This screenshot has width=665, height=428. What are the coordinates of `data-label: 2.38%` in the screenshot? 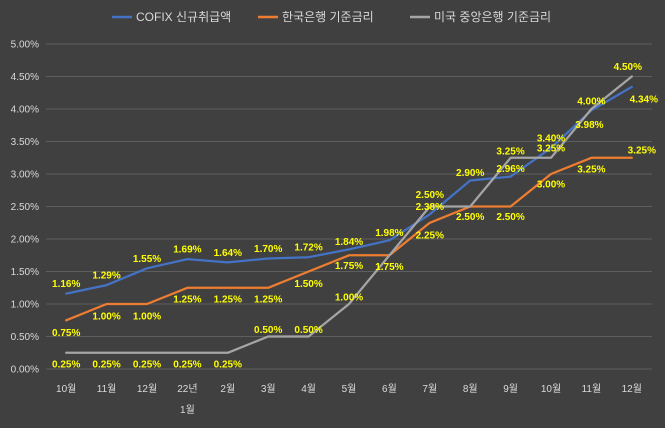 It's located at (430, 207).